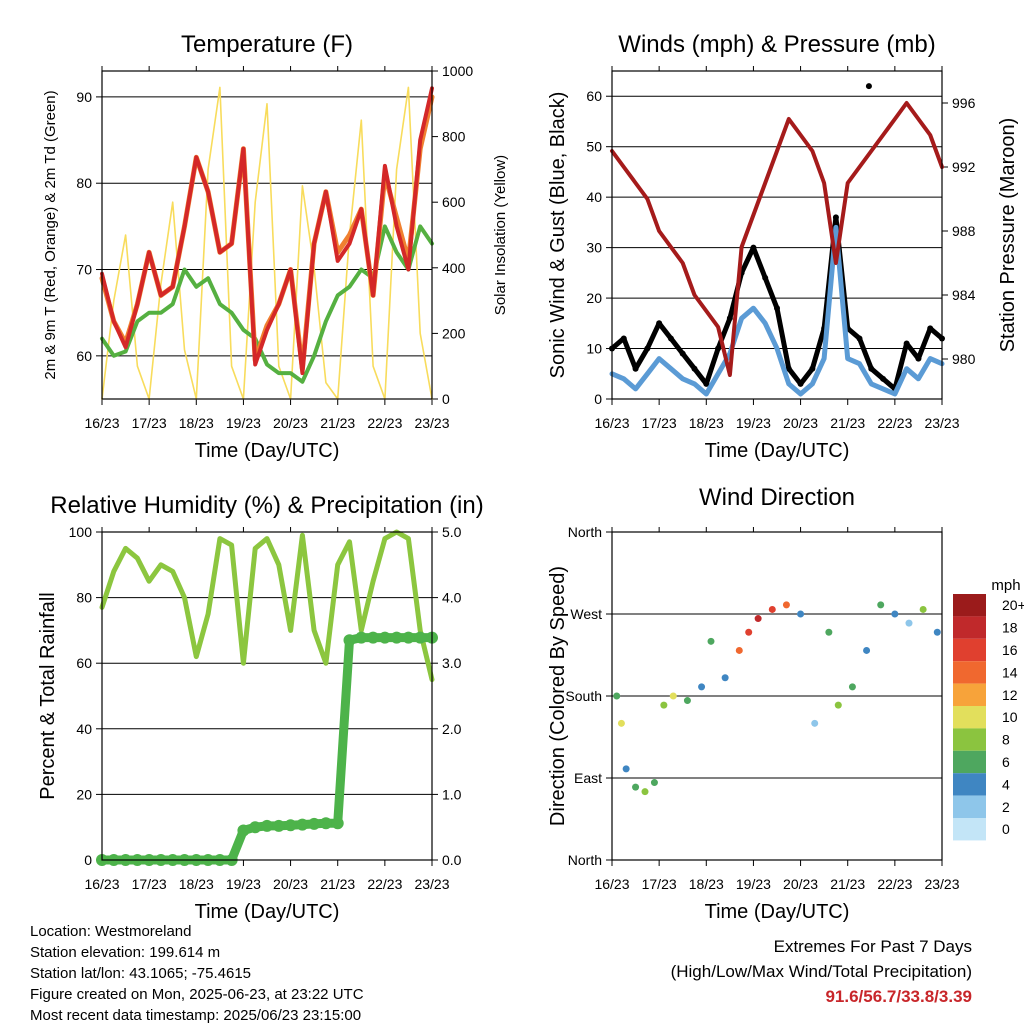  I want to click on x-tick-label: 23/23, so click(431, 884).